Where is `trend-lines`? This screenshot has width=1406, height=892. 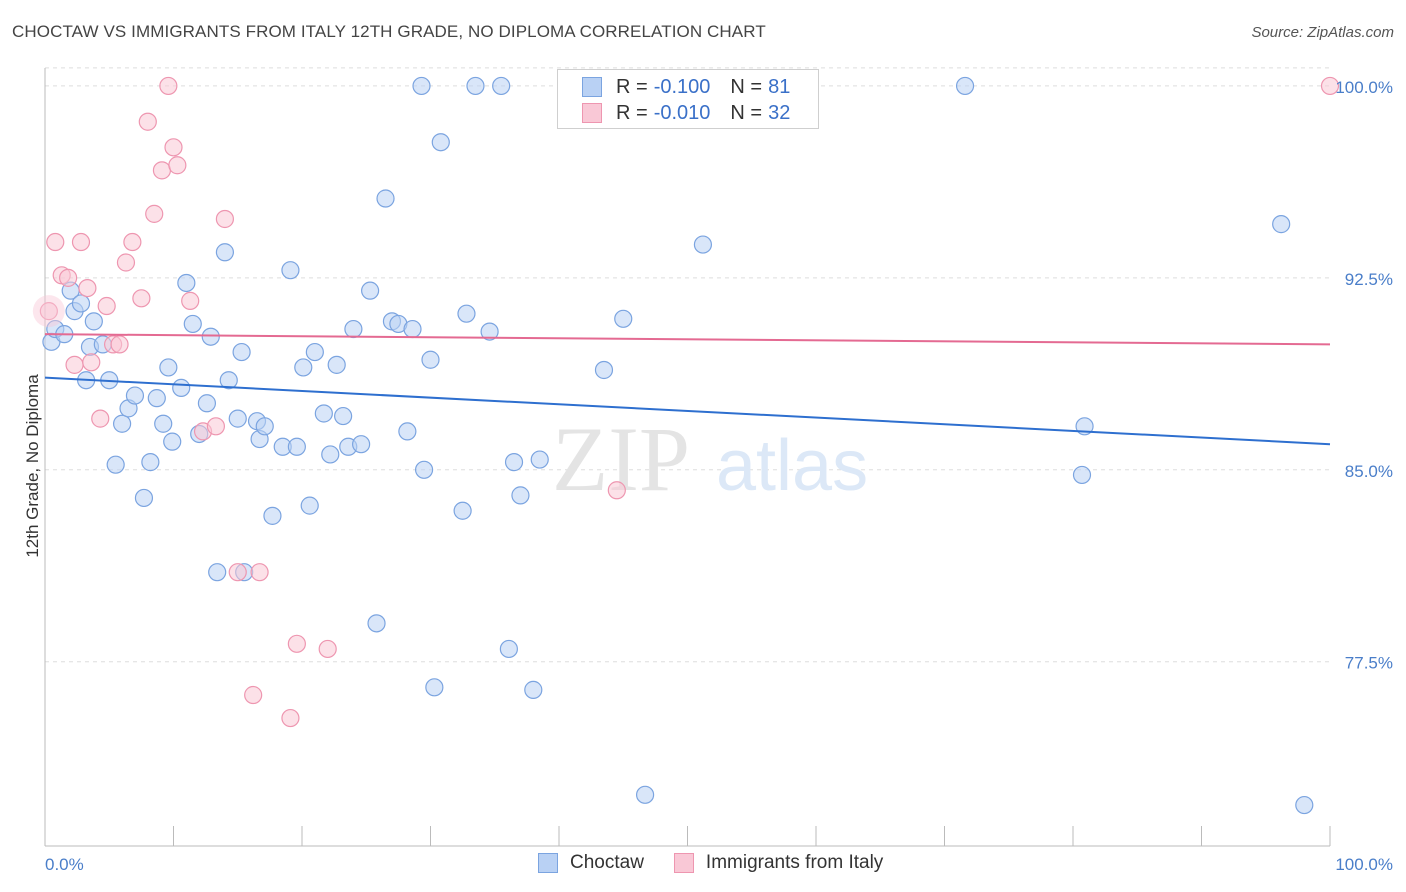
trend-lines is located at coordinates (687, 389).